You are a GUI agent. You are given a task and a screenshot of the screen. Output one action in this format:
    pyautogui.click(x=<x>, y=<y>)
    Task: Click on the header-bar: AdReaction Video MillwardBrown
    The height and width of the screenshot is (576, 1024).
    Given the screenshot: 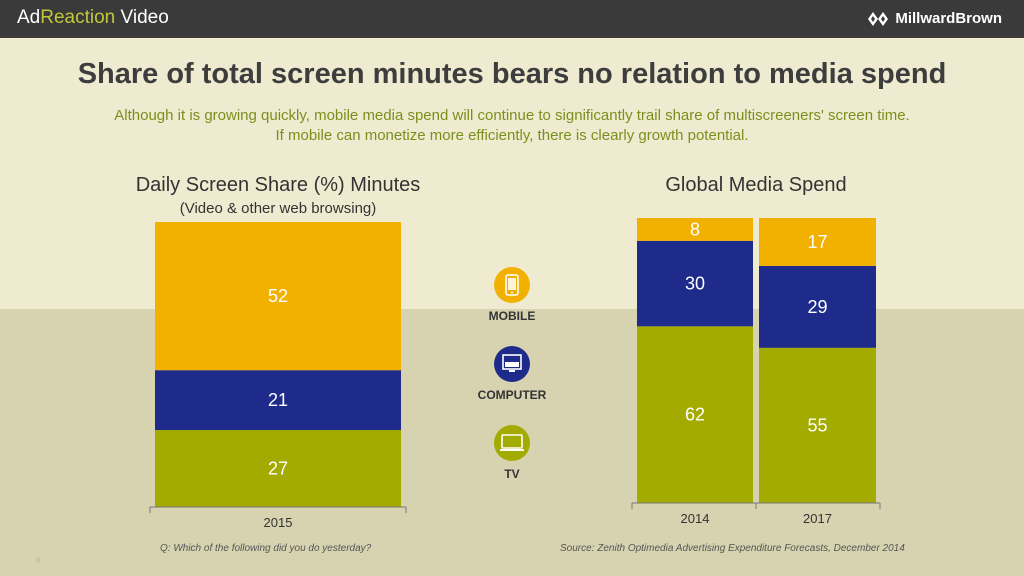 What is the action you would take?
    pyautogui.click(x=512, y=19)
    